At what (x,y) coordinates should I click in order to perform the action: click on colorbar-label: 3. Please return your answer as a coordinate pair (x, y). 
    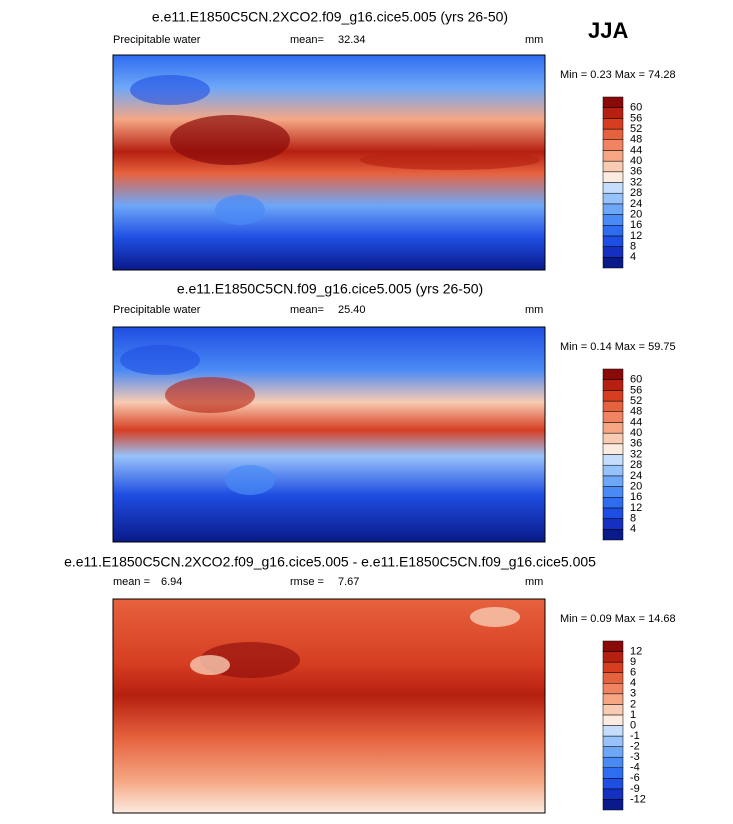
    Looking at the image, I should click on (633, 694).